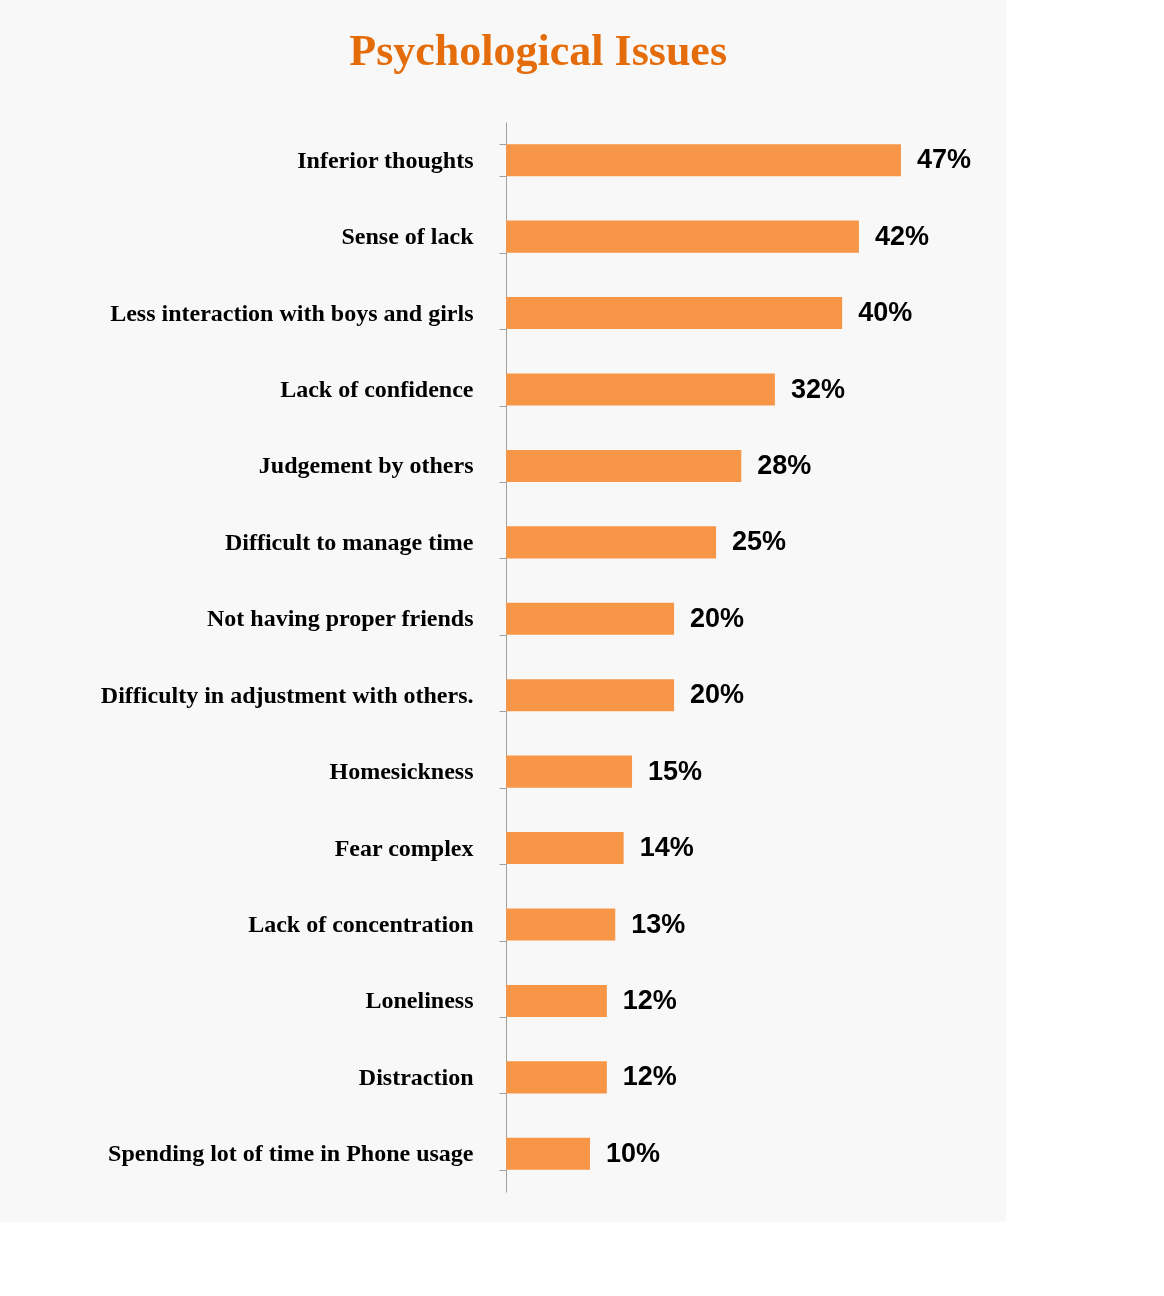 The height and width of the screenshot is (1296, 1164). Describe the element at coordinates (366, 465) in the screenshot. I see `y-tick-label: Judgement by others` at that location.